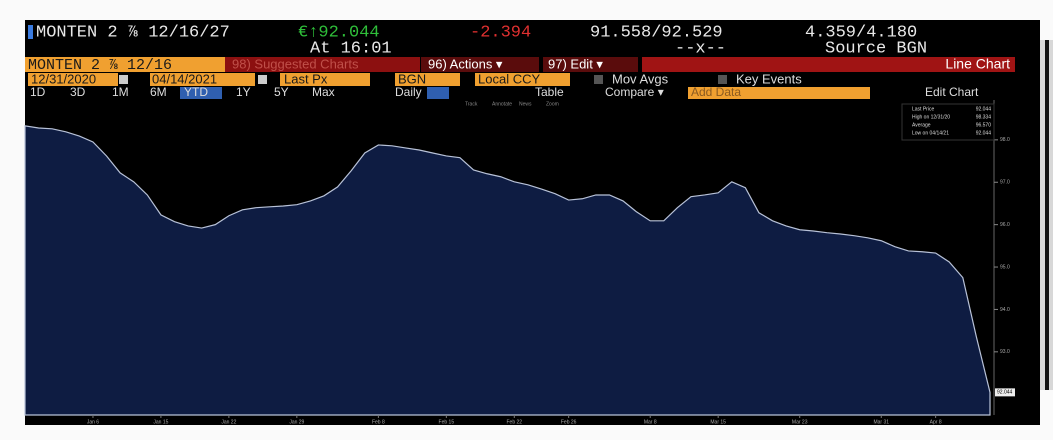 This screenshot has height=440, width=1053. I want to click on end-box, so click(202, 79).